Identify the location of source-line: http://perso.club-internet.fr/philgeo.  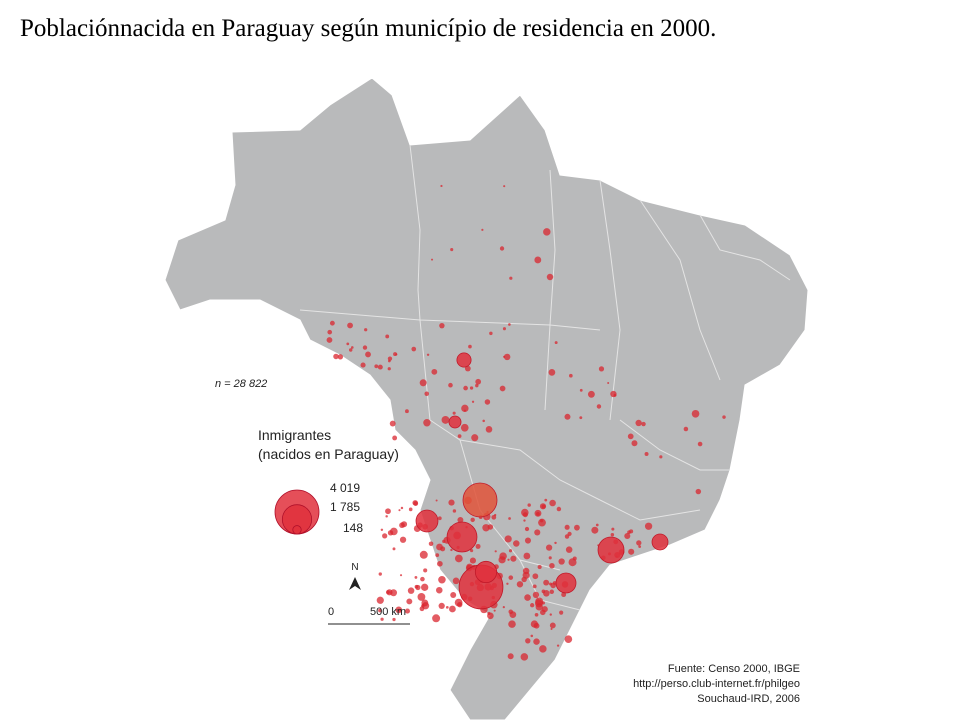
(716, 684).